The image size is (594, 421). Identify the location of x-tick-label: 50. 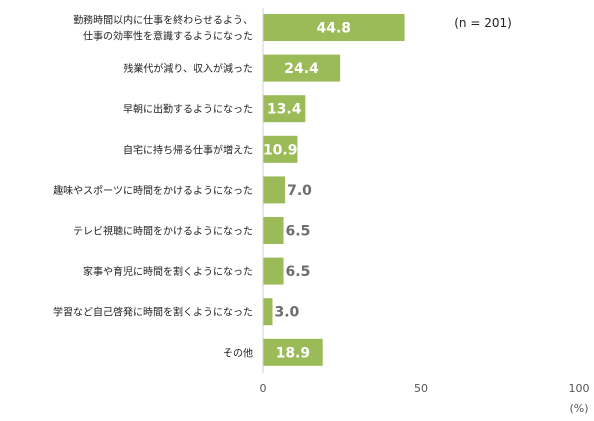
(421, 388).